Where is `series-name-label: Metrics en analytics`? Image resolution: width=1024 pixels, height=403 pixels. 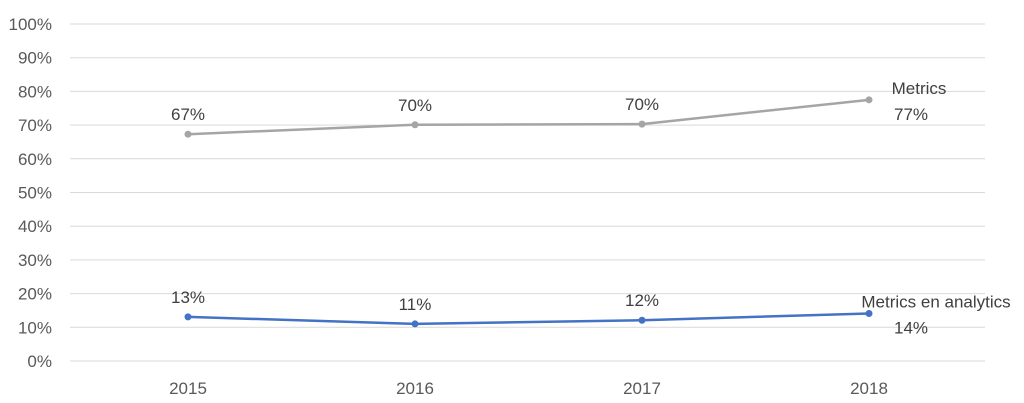
series-name-label: Metrics en analytics is located at coordinates (935, 301).